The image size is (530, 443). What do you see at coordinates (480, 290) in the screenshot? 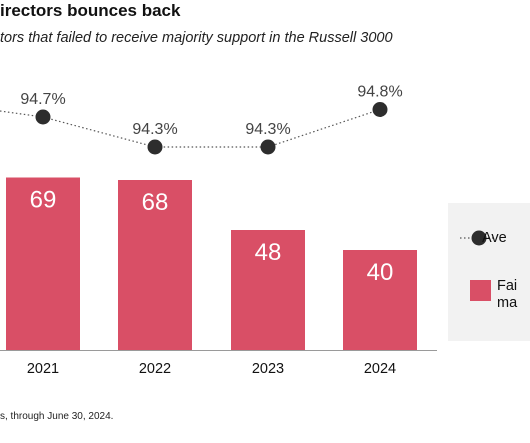
I see `legend-bar-swatch` at bounding box center [480, 290].